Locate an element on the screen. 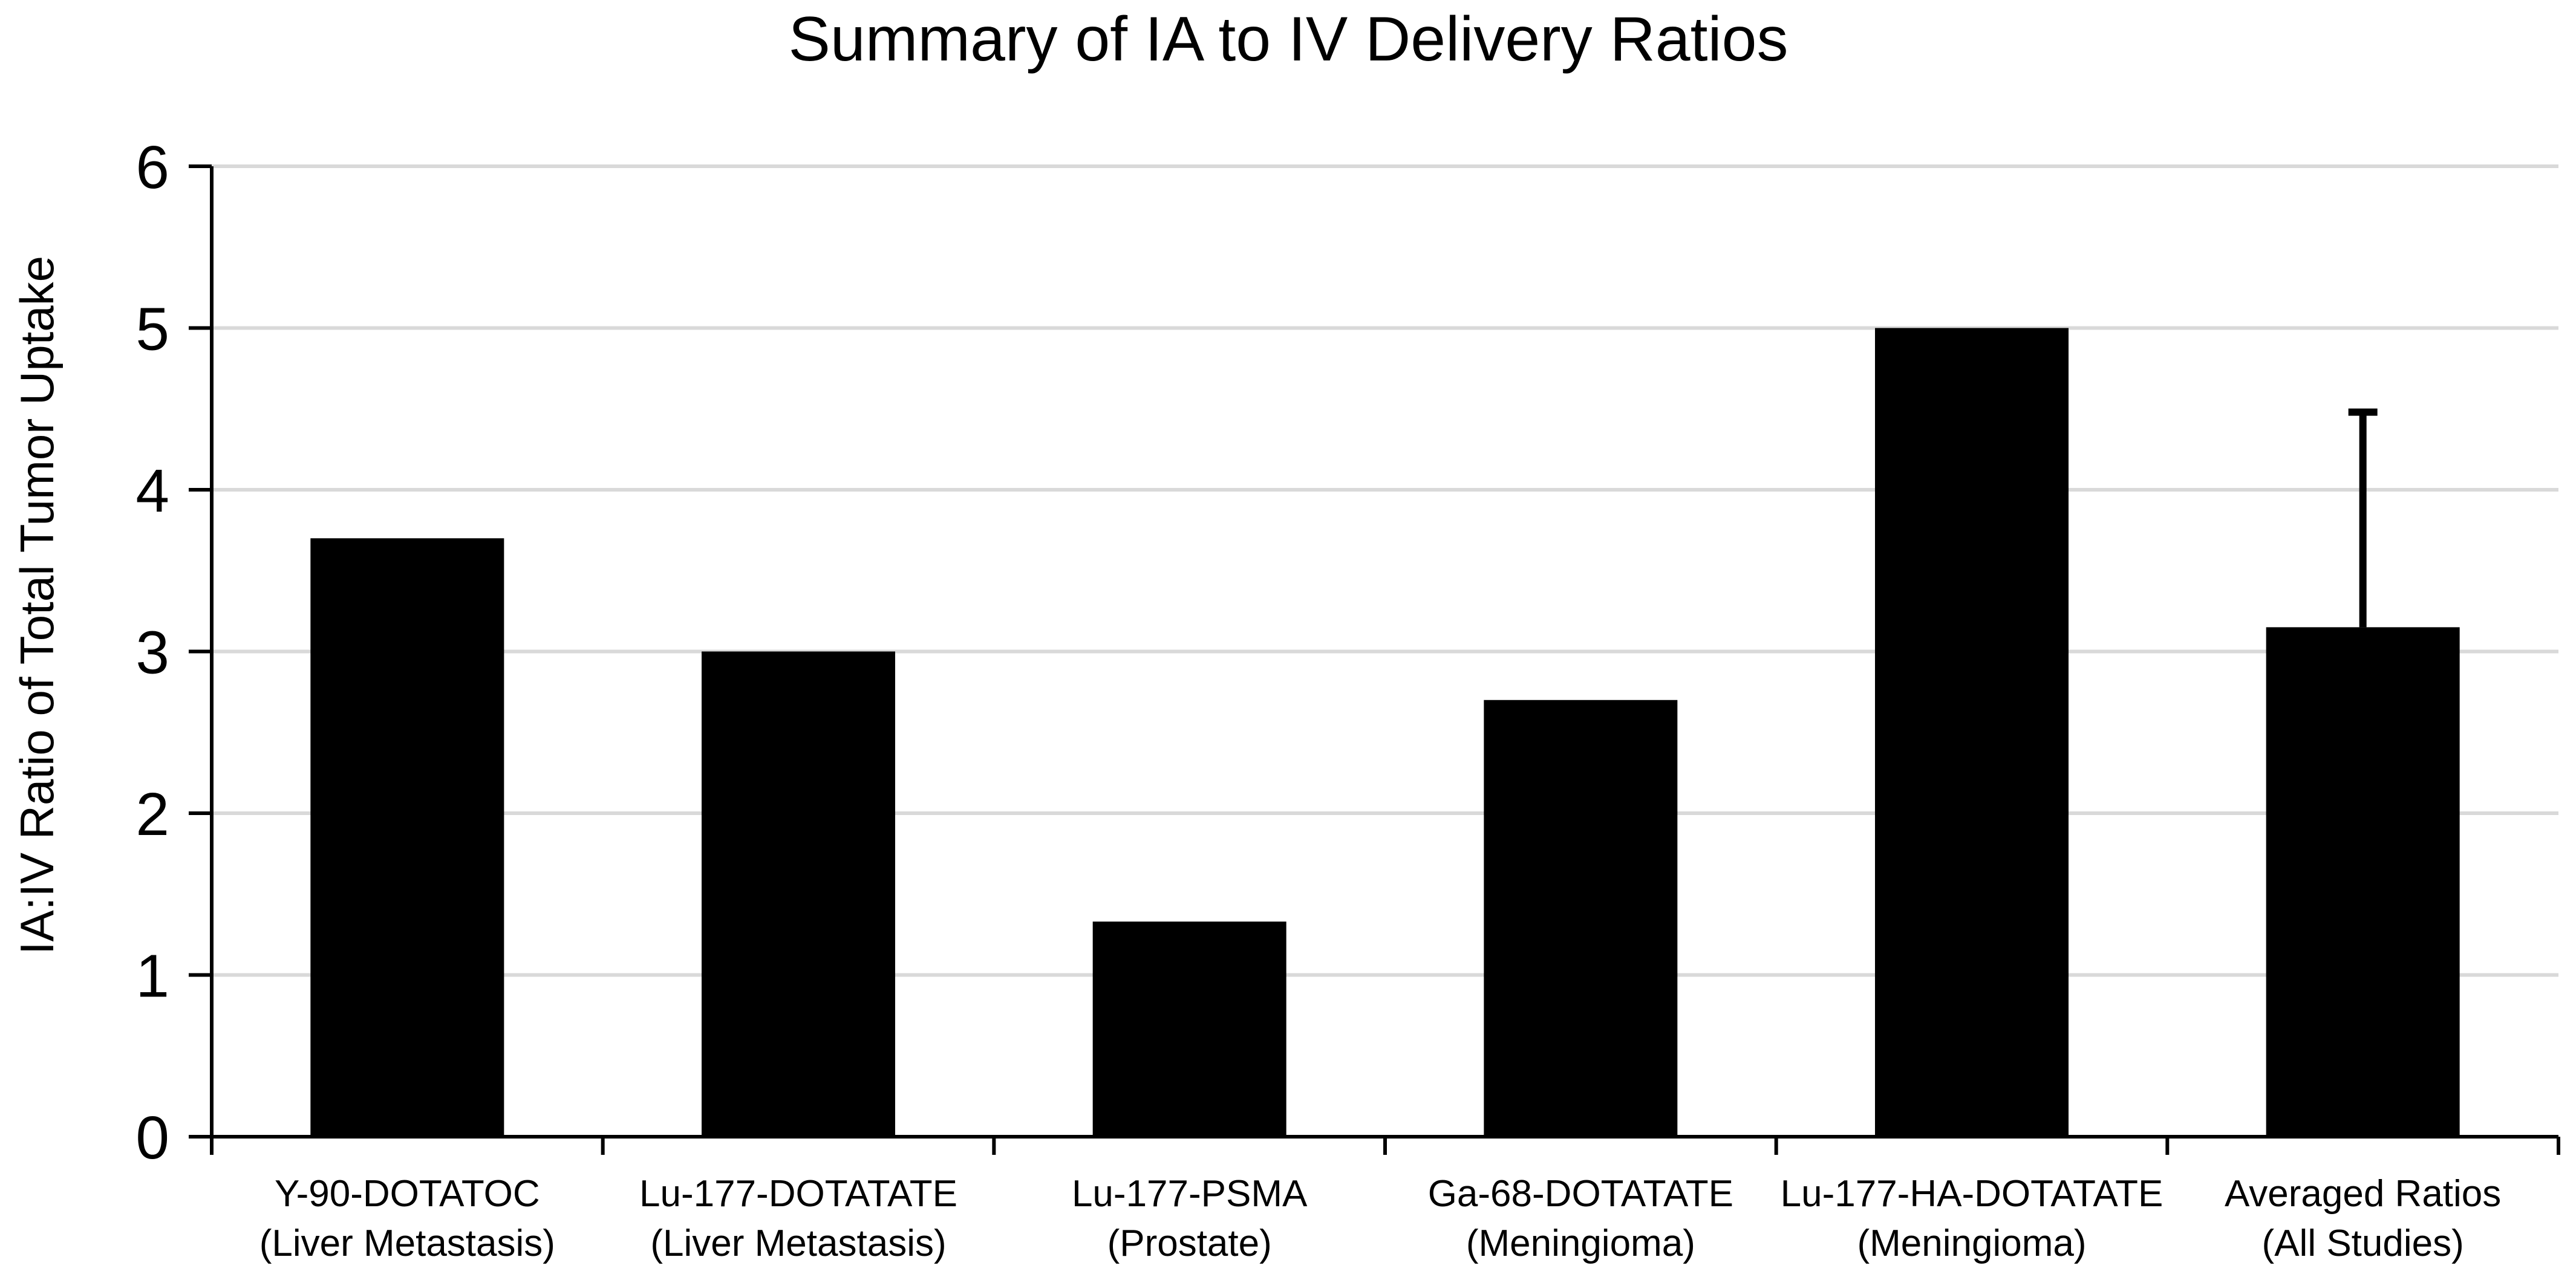  y-tick-label: 3 is located at coordinates (152, 653).